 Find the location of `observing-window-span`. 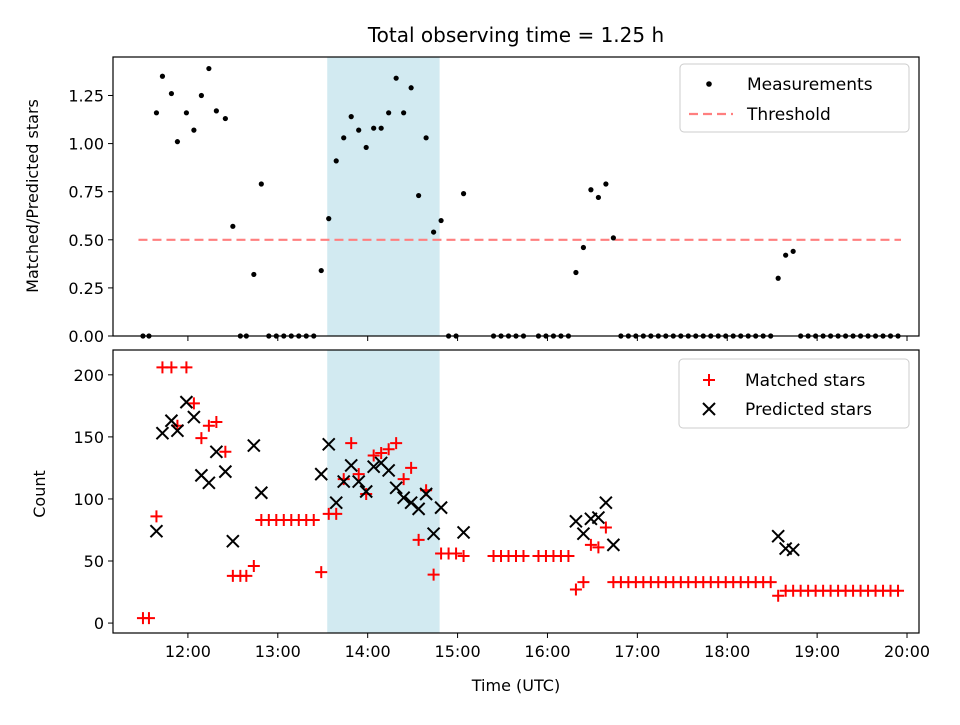

observing-window-span is located at coordinates (383, 196).